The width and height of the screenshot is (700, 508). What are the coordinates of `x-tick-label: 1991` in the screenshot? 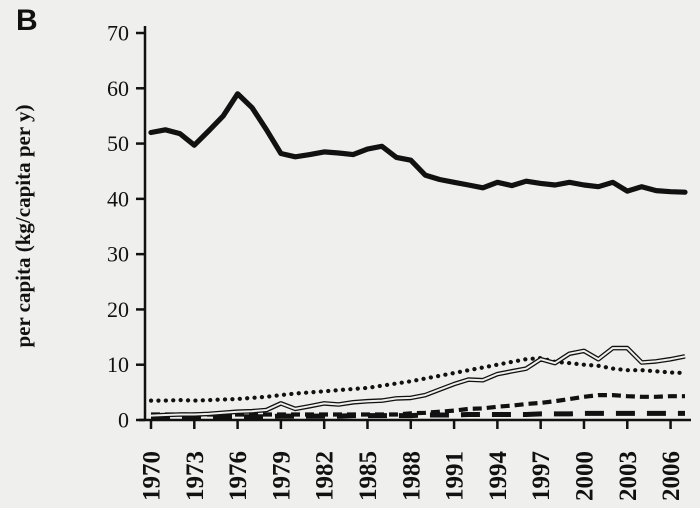 It's located at (455, 476).